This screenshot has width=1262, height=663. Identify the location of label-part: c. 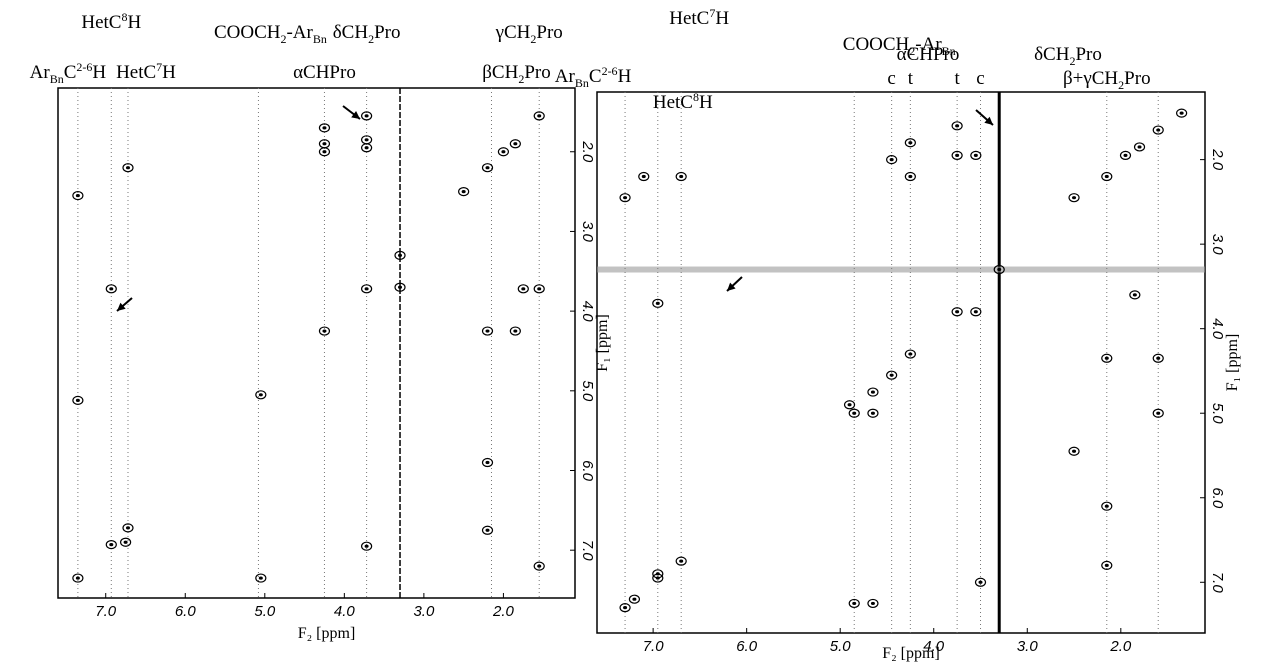
(980, 78).